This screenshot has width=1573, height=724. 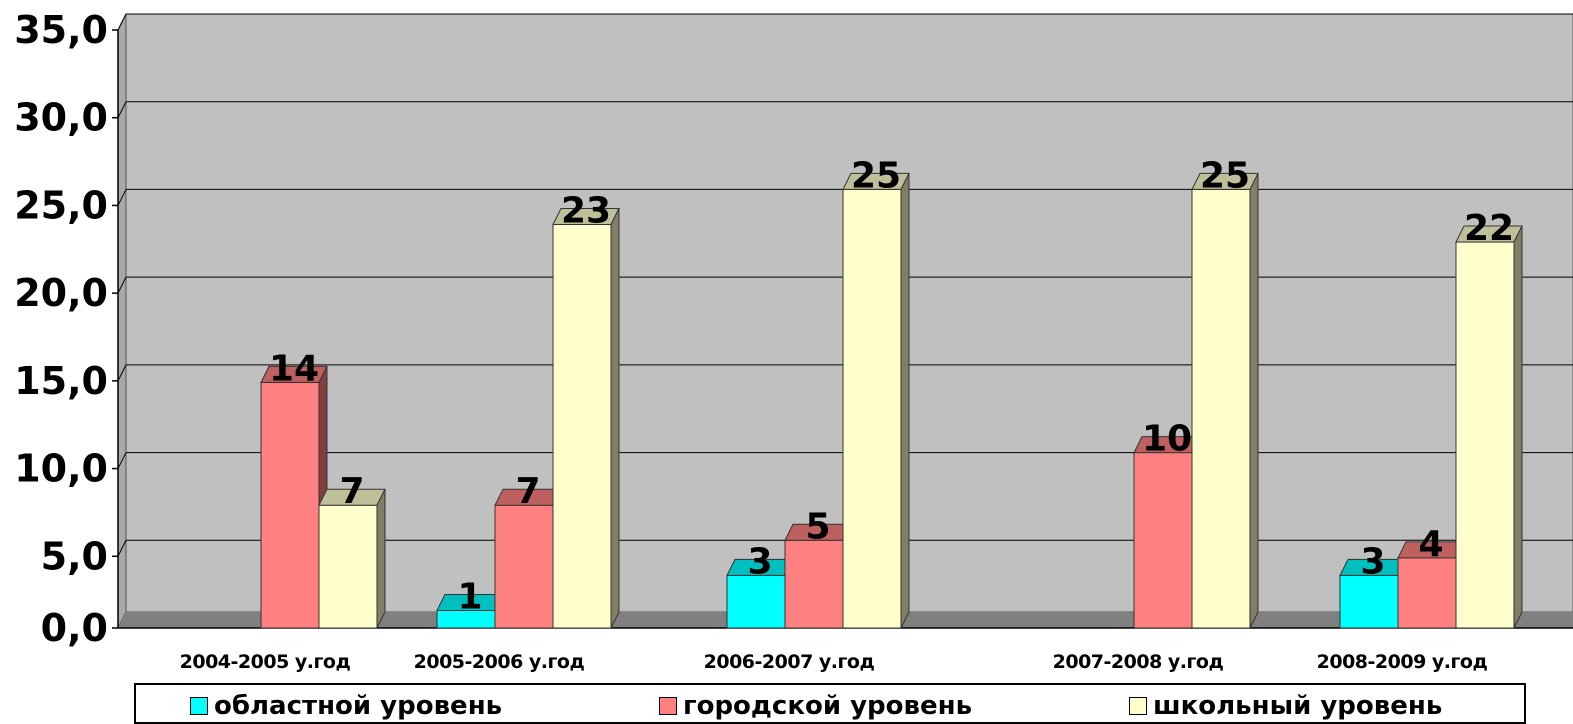 What do you see at coordinates (1430, 544) in the screenshot?
I see `data-label: 4` at bounding box center [1430, 544].